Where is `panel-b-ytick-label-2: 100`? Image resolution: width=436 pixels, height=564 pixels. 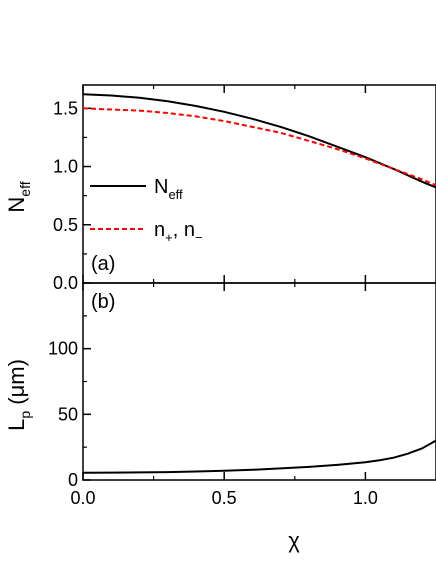 panel-b-ytick-label-2: 100 is located at coordinates (63, 349).